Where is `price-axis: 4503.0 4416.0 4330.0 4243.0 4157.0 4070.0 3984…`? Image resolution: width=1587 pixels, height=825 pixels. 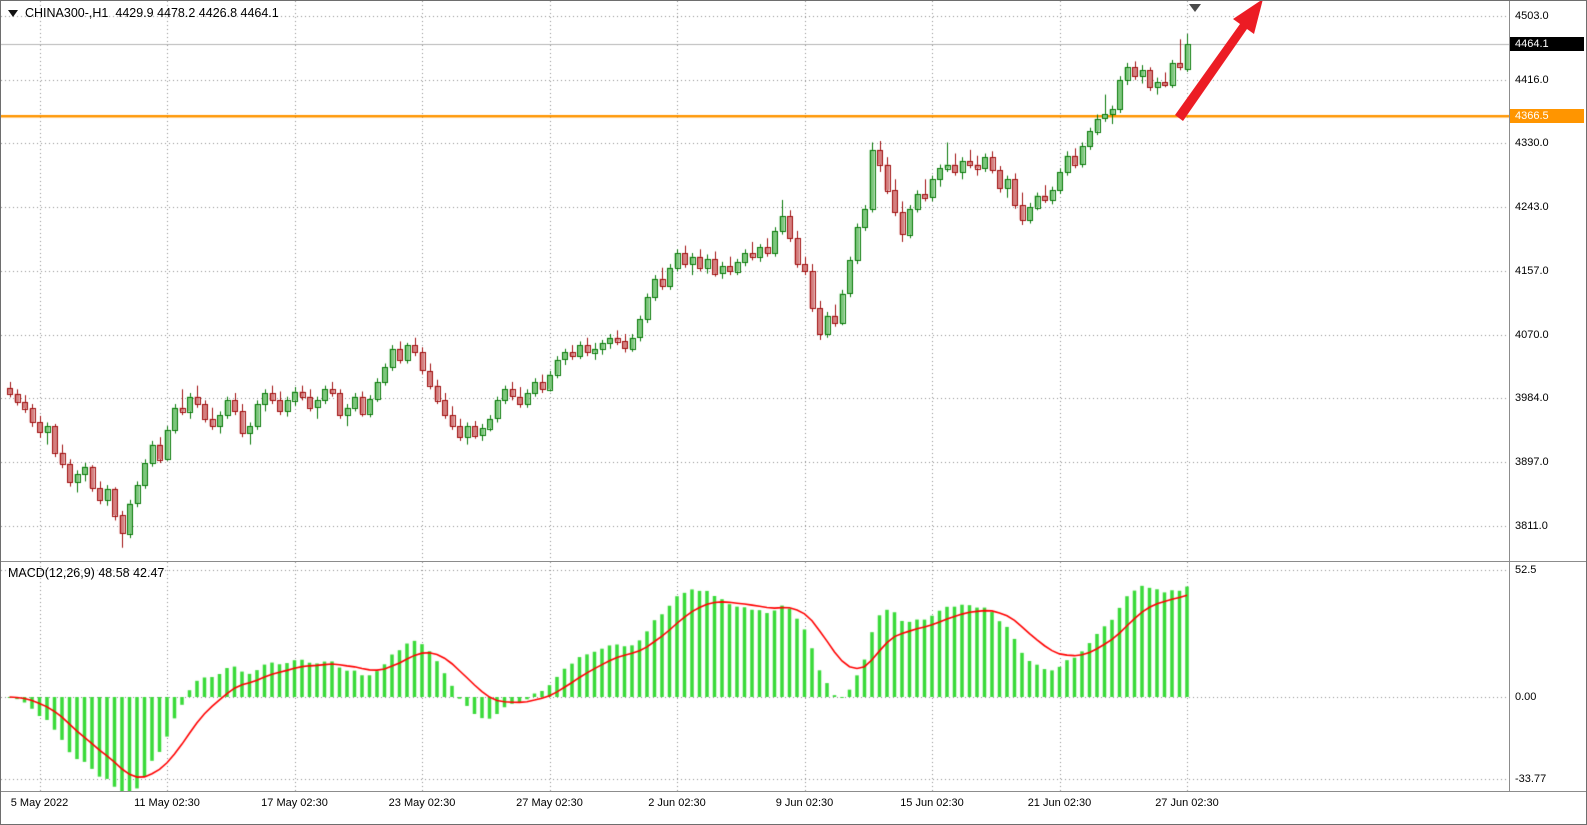 price-axis: 4503.0 4416.0 4330.0 4243.0 4157.0 4070.0 3984… is located at coordinates (1547, 281).